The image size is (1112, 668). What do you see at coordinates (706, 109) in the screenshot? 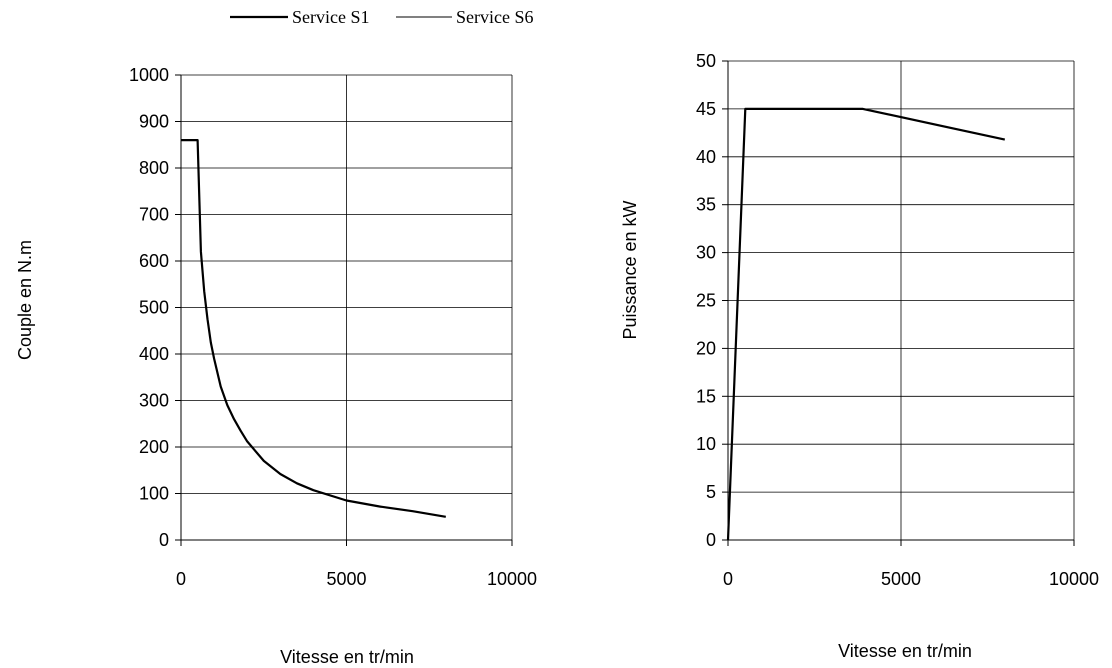
I see `power-ytick-label-45: 45` at bounding box center [706, 109].